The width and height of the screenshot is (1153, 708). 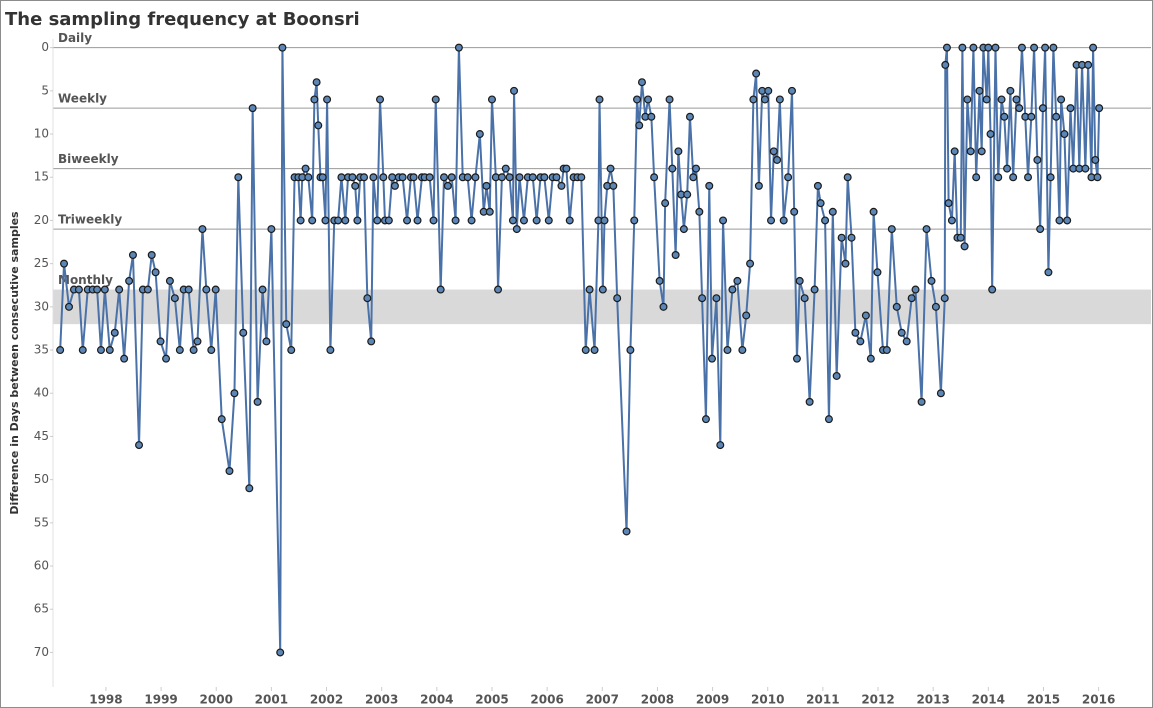 What do you see at coordinates (657, 700) in the screenshot?
I see `x-tick-label: 2008` at bounding box center [657, 700].